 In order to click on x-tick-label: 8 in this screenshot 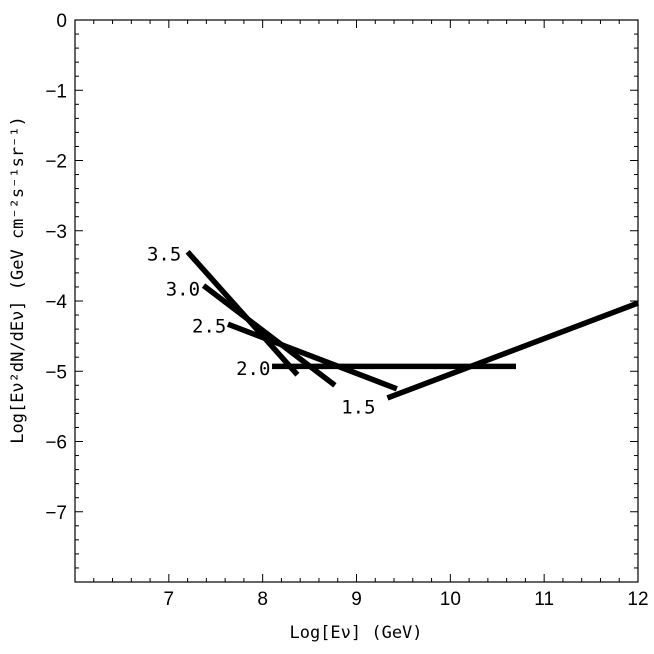, I will do `click(262, 599)`.